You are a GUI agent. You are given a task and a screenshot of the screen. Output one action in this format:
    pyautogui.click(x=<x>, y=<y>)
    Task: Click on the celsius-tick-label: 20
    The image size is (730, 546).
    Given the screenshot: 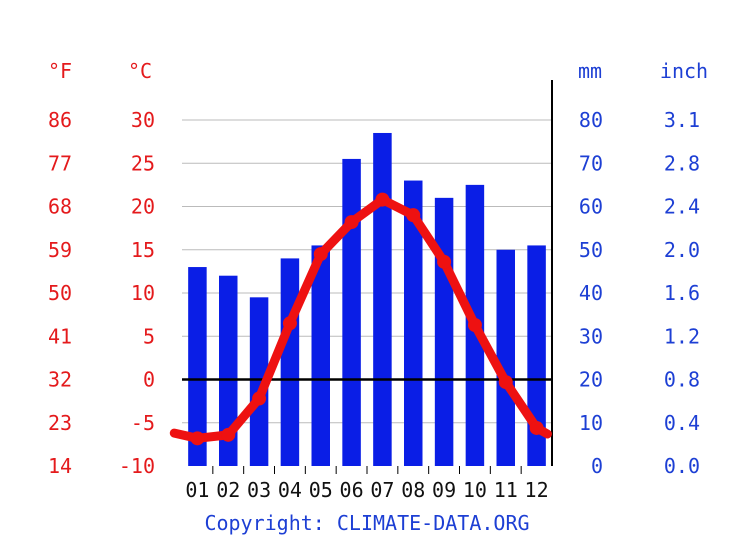 What is the action you would take?
    pyautogui.click(x=143, y=207)
    